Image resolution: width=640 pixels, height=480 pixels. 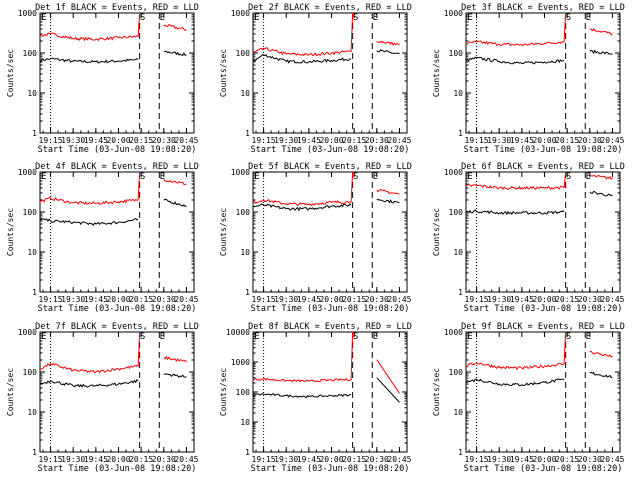 I want to click on y-tick-label: 10000, so click(x=238, y=332).